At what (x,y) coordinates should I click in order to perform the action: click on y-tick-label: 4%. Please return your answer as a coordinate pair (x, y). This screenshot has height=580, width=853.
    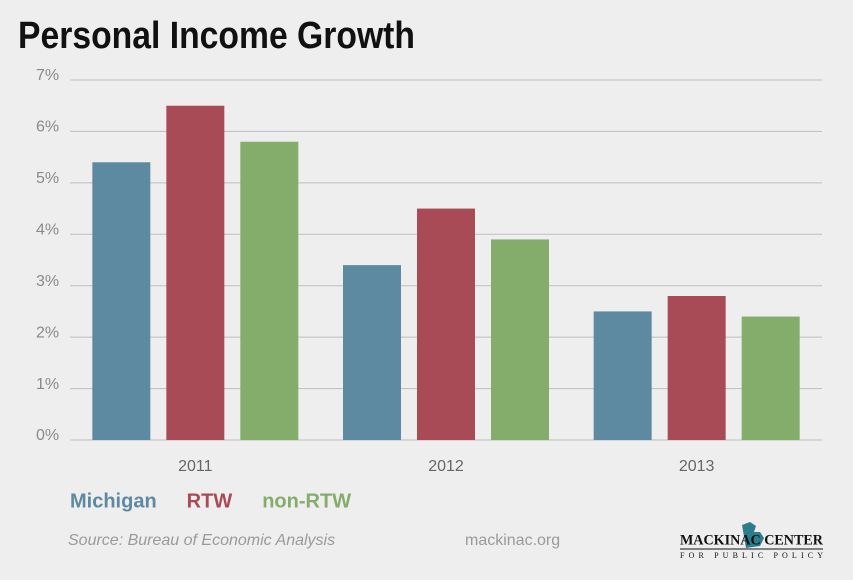
    Looking at the image, I should click on (47, 230).